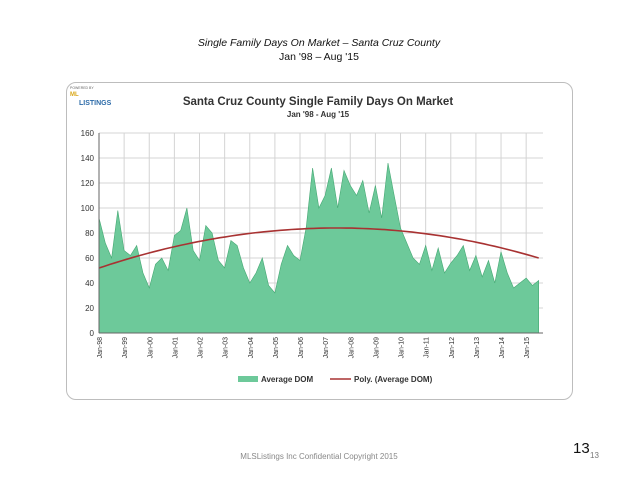 This screenshot has width=638, height=479. What do you see at coordinates (88, 183) in the screenshot?
I see `y-tick-label: 120` at bounding box center [88, 183].